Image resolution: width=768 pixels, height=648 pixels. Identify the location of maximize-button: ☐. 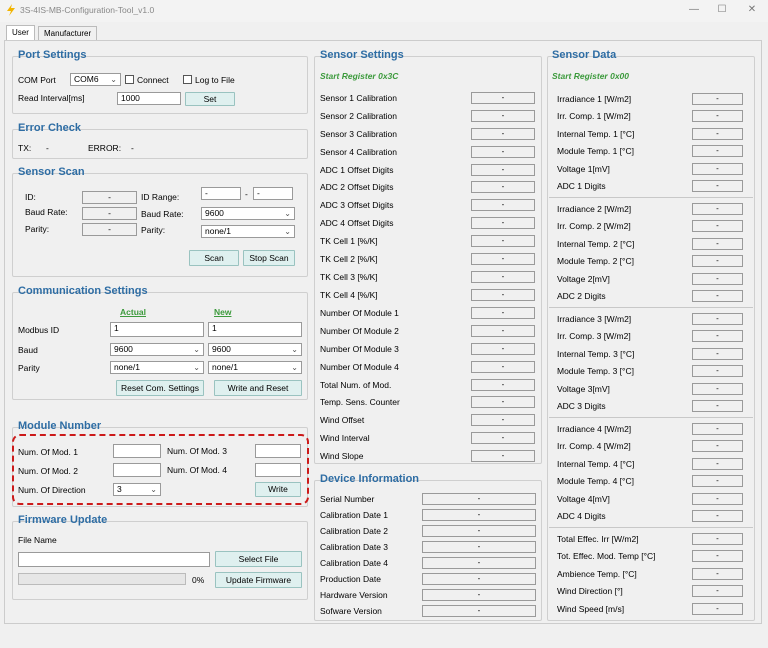
(722, 9).